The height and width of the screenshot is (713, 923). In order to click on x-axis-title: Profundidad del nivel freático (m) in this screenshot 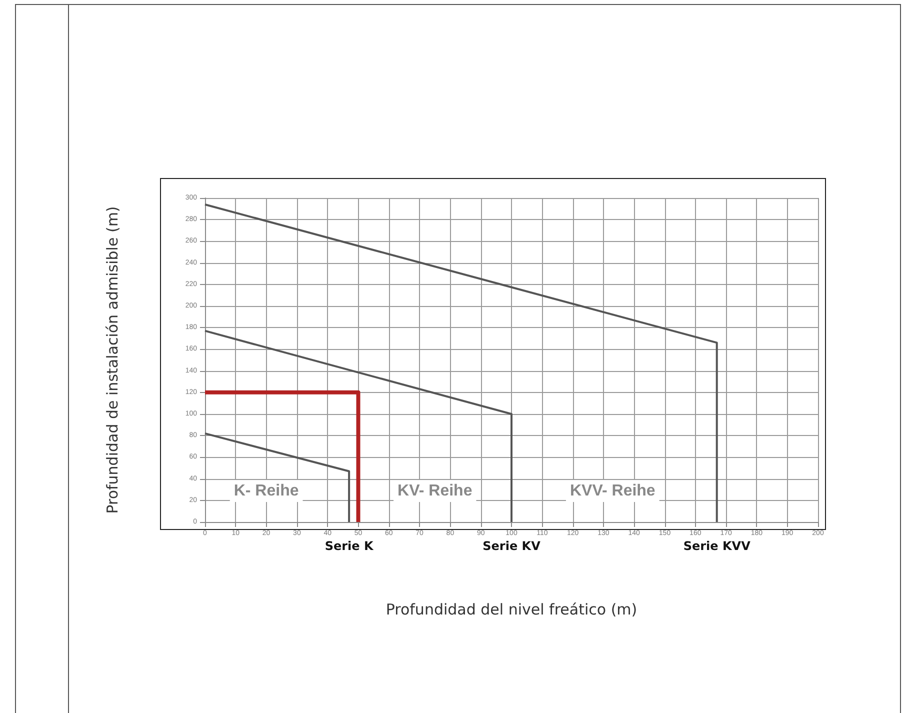, I will do `click(512, 609)`.